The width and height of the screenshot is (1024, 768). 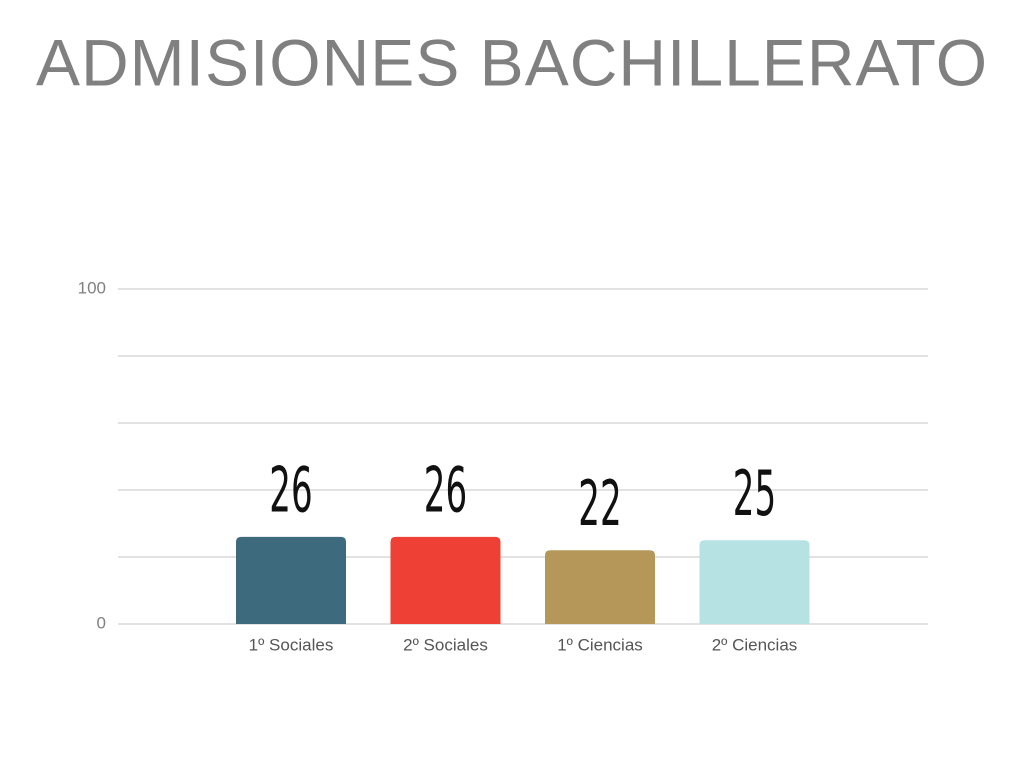 I want to click on x-tick-label: 2º Ciencias, so click(x=755, y=644).